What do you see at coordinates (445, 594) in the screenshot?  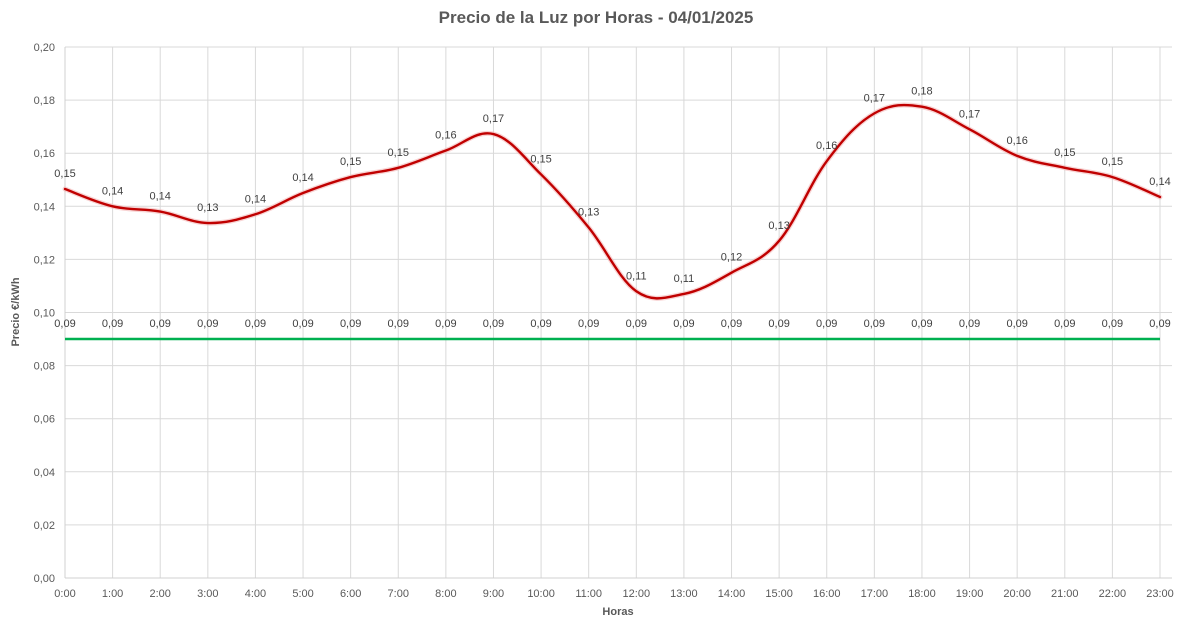 I see `x-tick-label: 8:00` at bounding box center [445, 594].